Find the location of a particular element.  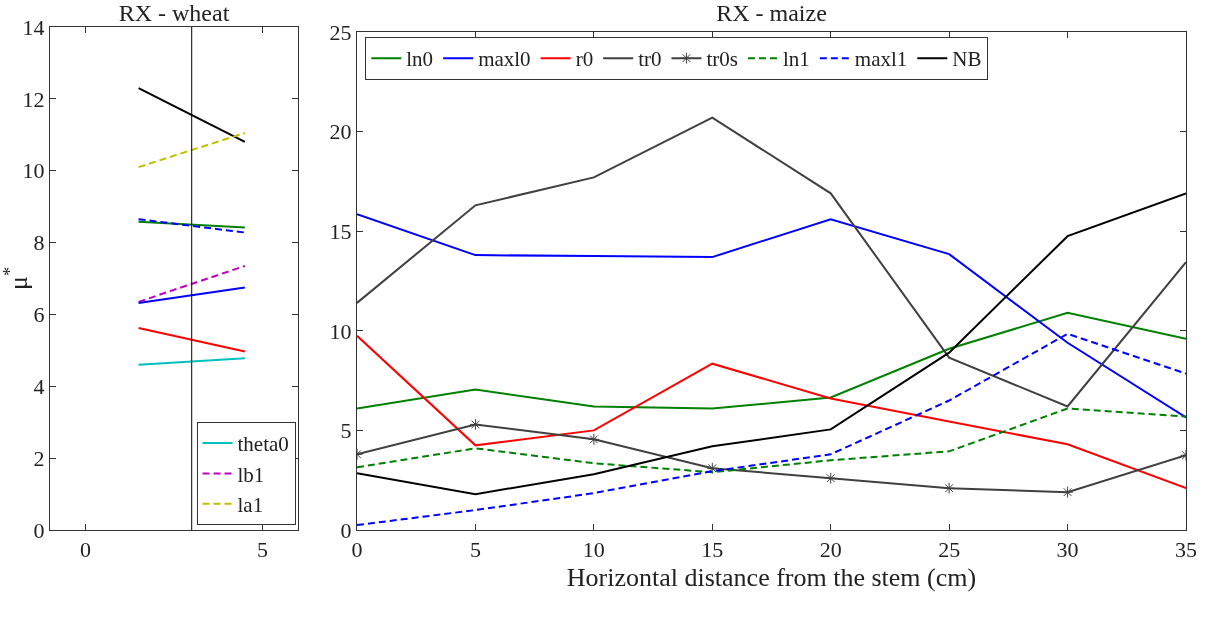

y-tick-label: 5 is located at coordinates (346, 431).